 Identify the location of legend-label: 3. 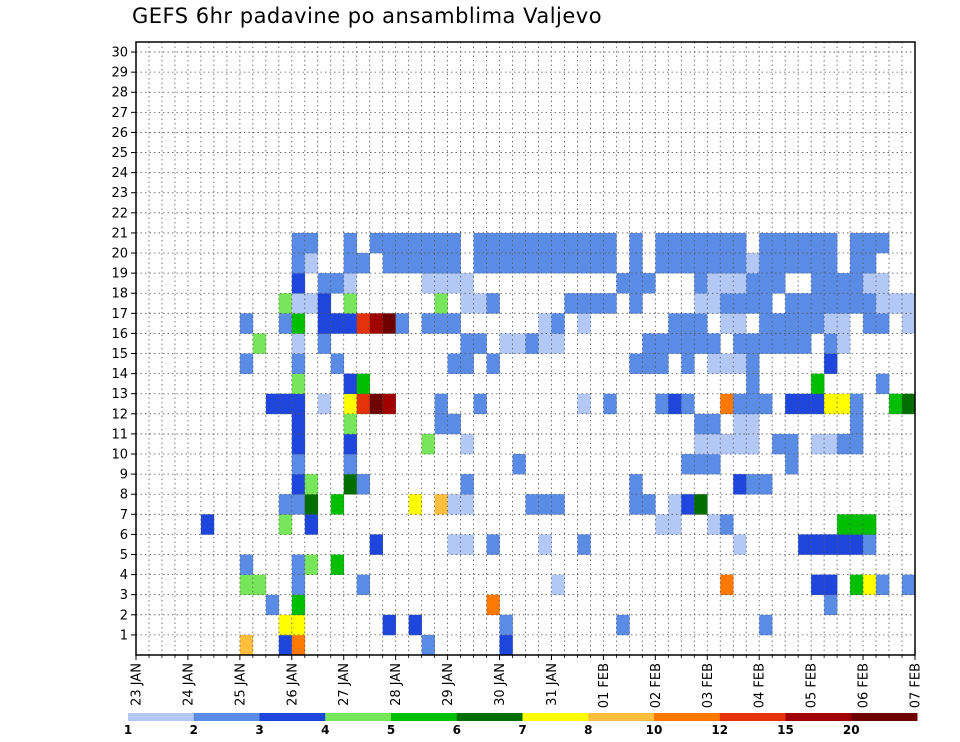
(259, 730).